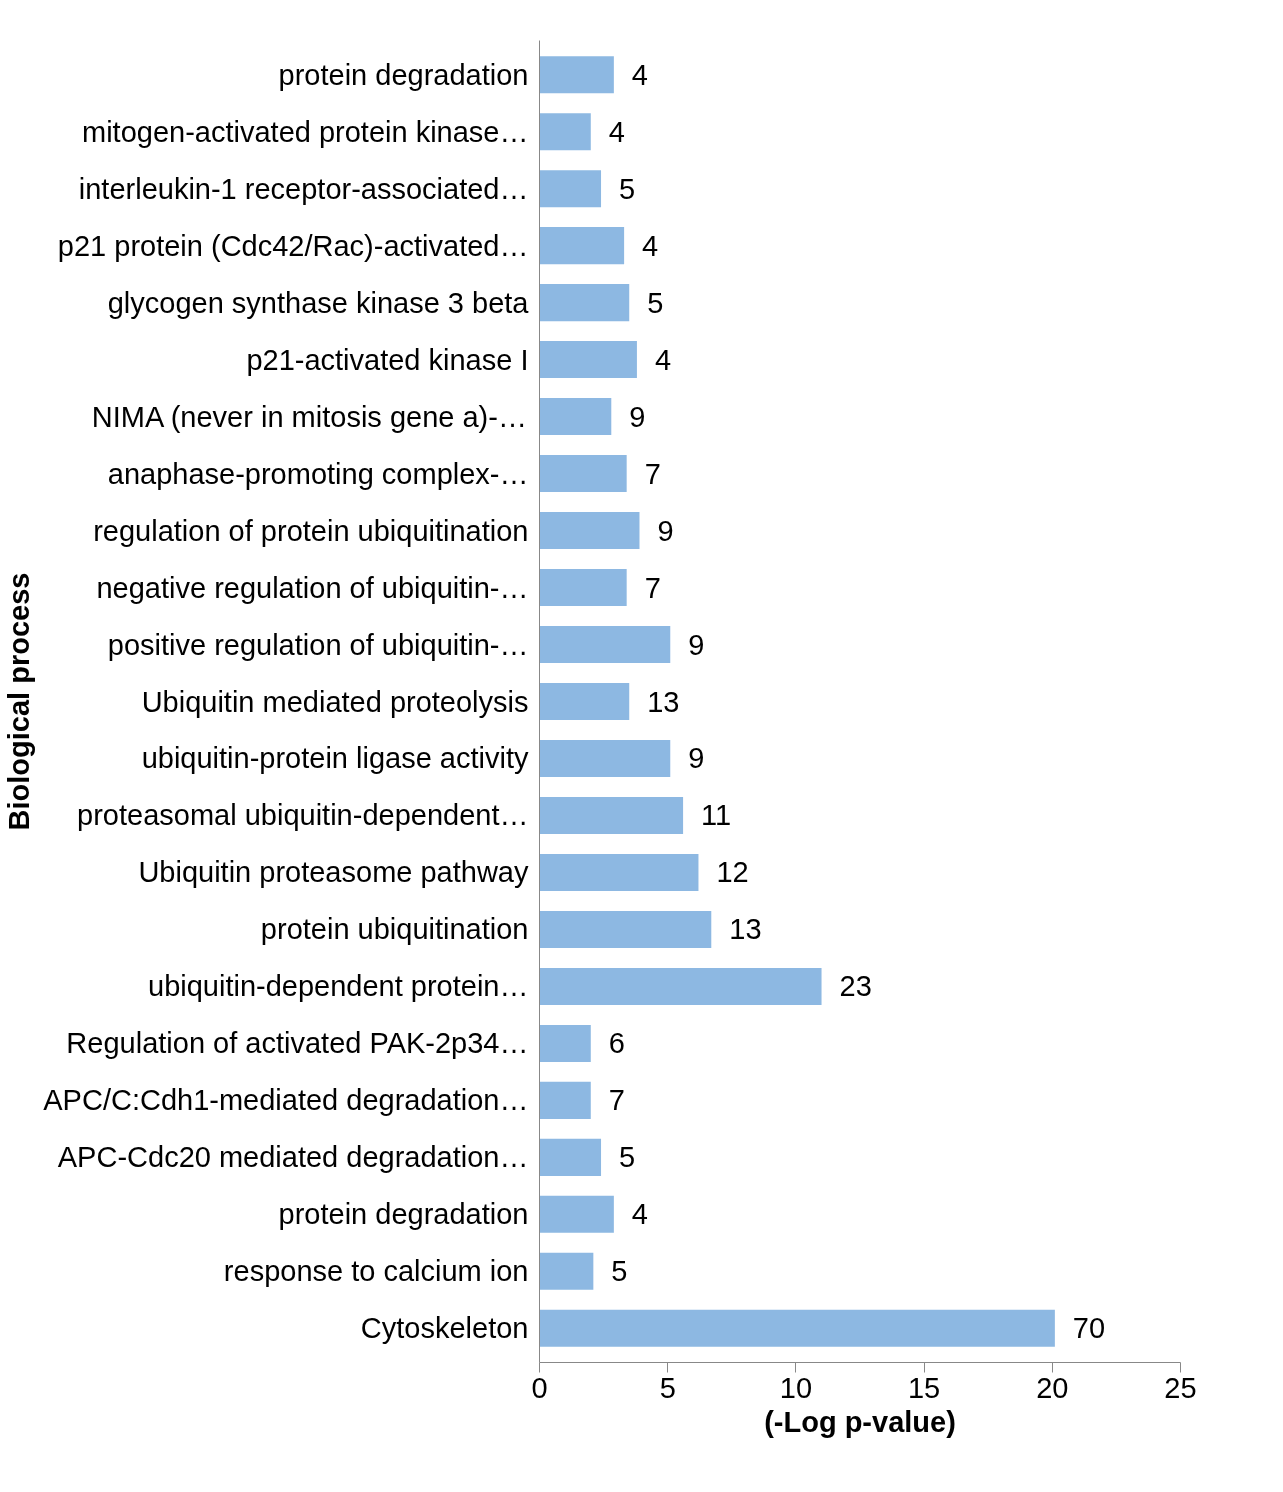  I want to click on x-tick-label: 20, so click(1052, 1387).